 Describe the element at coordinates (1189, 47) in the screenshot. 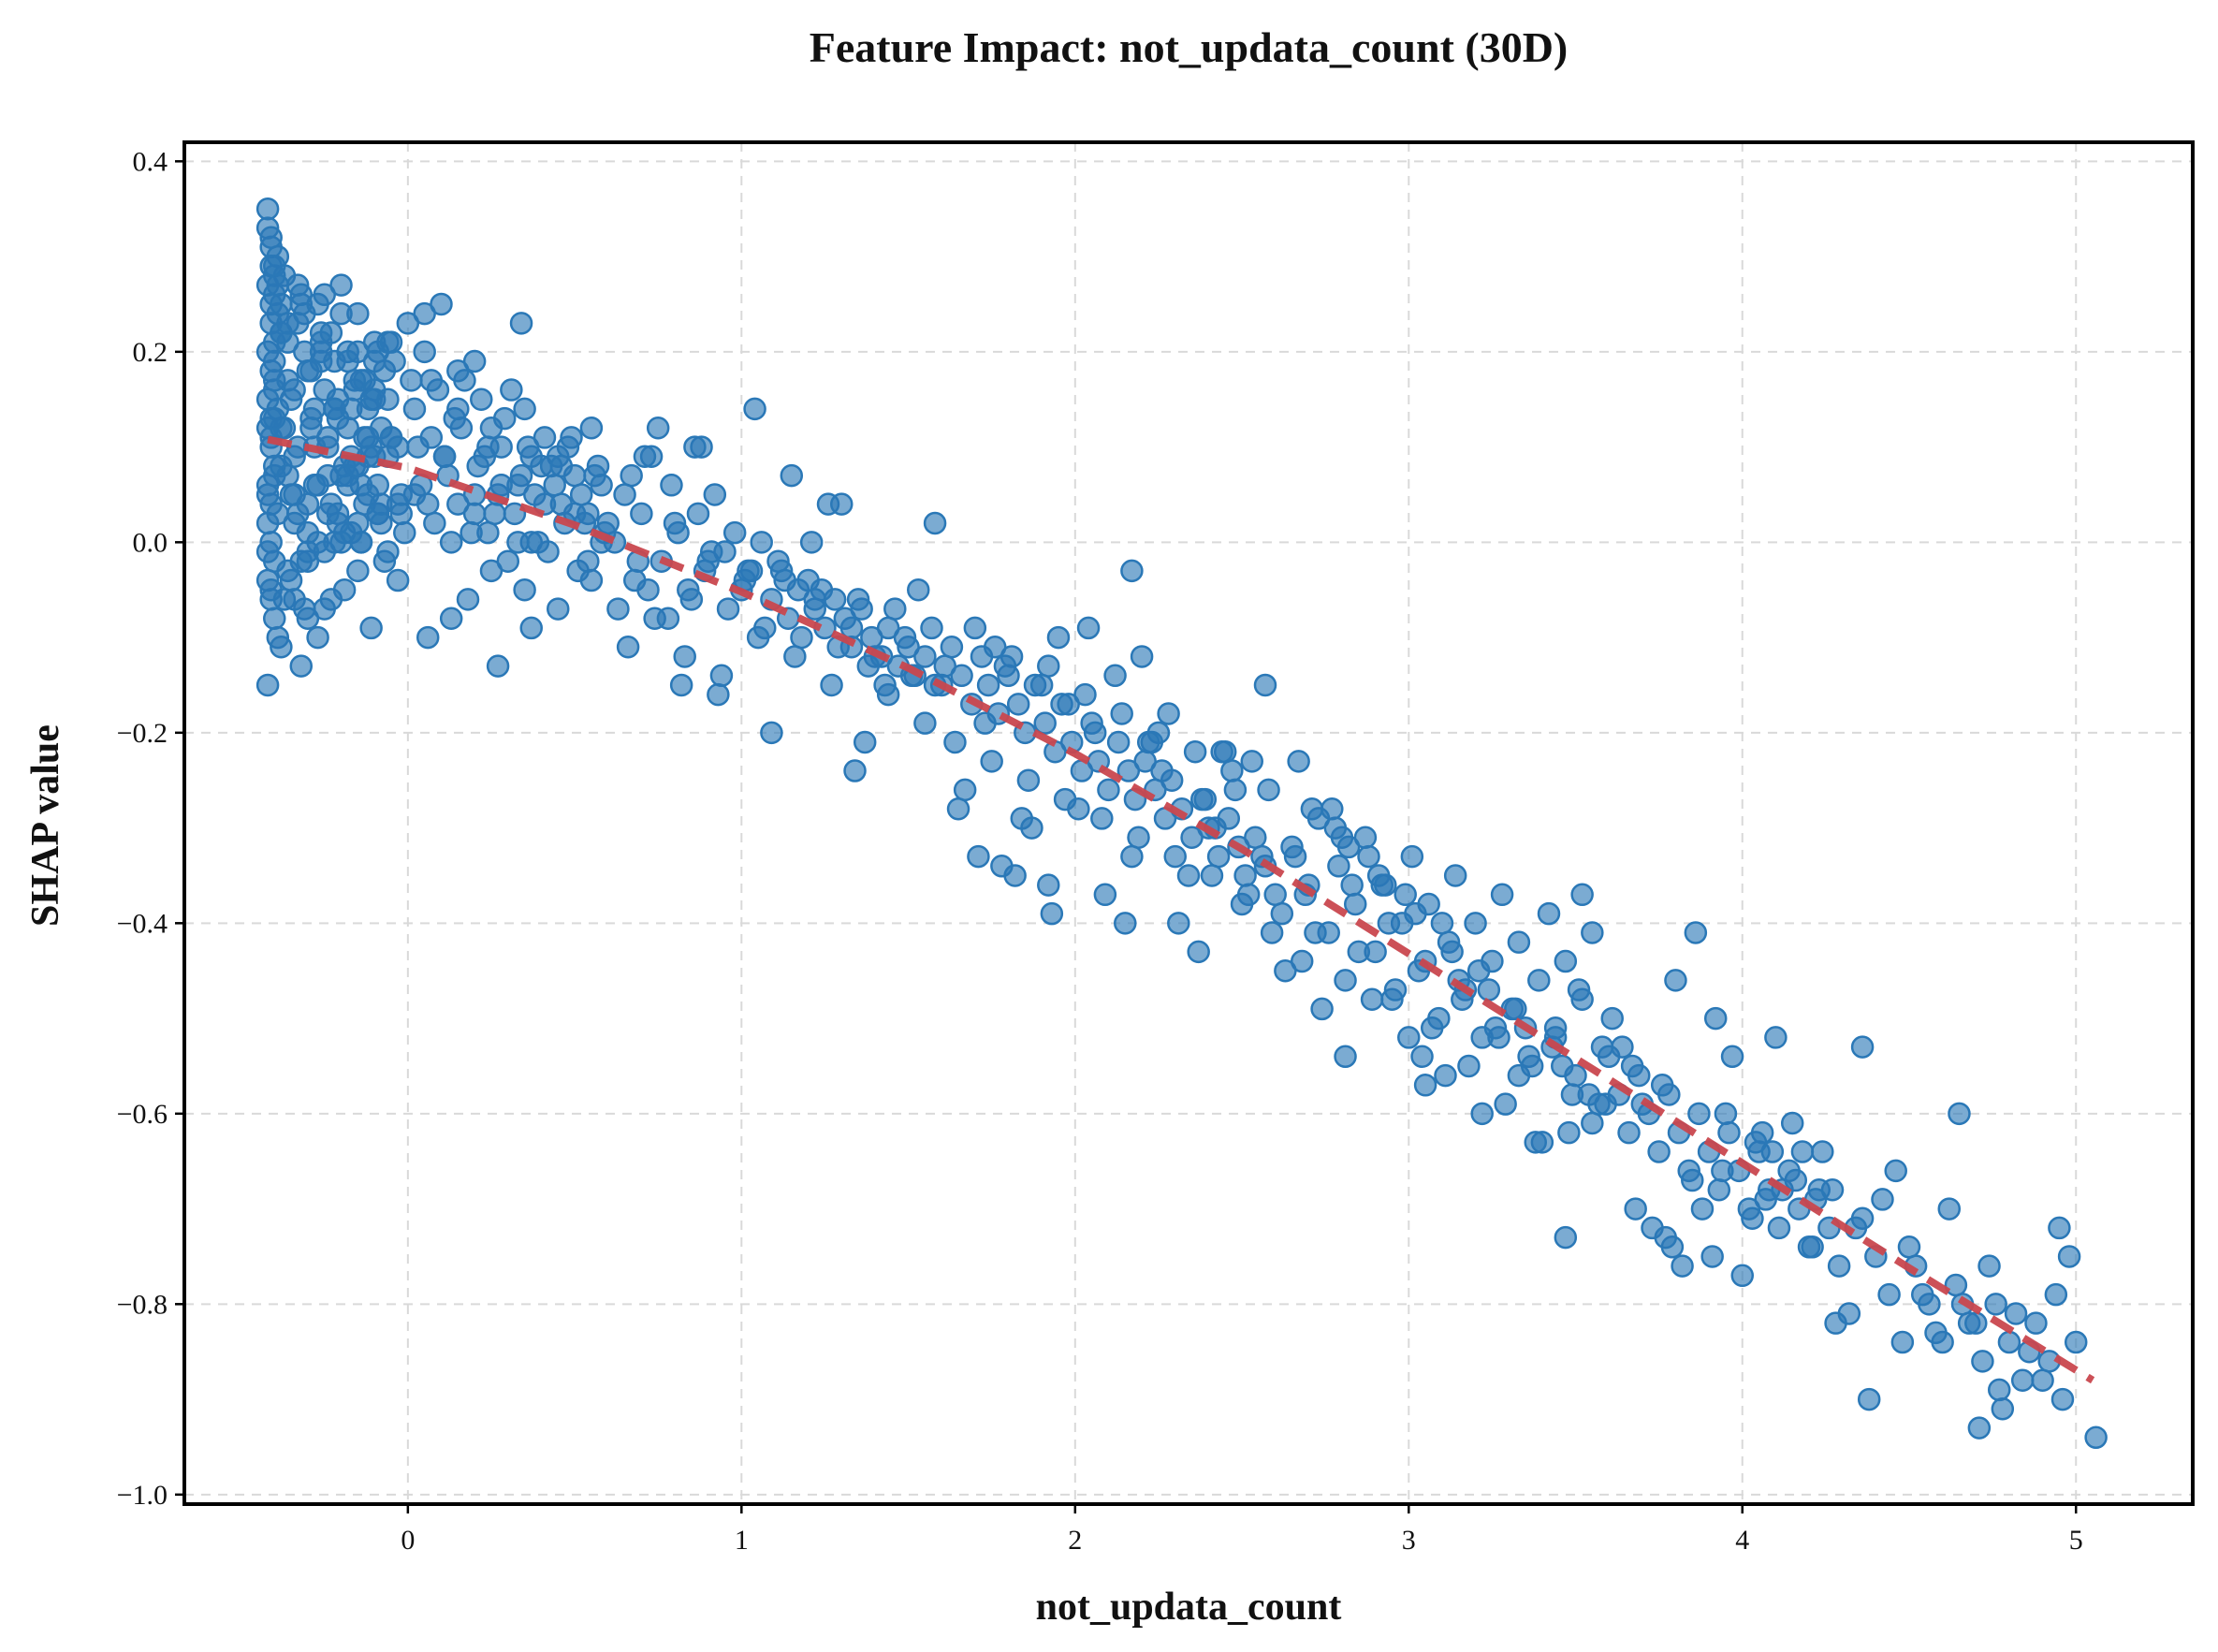

I see `chart-title: Feature Impact: not_updata_count (30D)` at that location.